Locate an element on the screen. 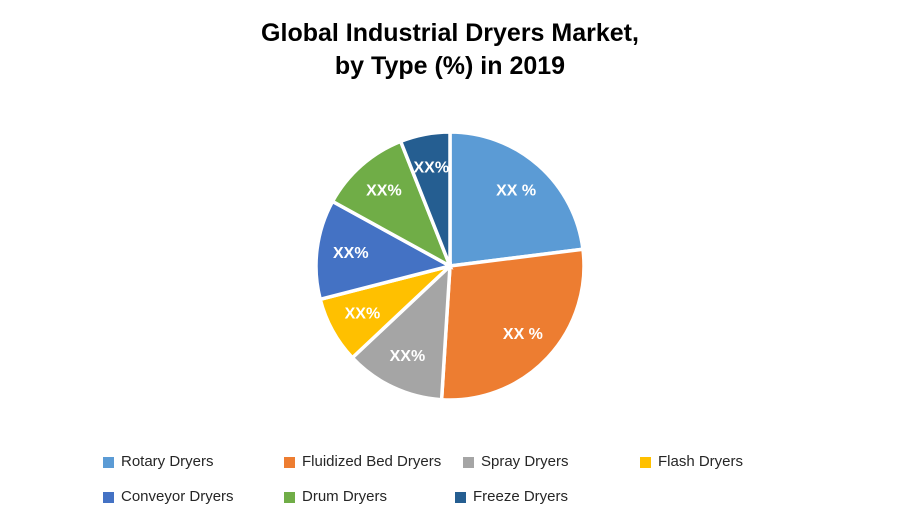  legend-swatch-rotary-dryers is located at coordinates (108, 462).